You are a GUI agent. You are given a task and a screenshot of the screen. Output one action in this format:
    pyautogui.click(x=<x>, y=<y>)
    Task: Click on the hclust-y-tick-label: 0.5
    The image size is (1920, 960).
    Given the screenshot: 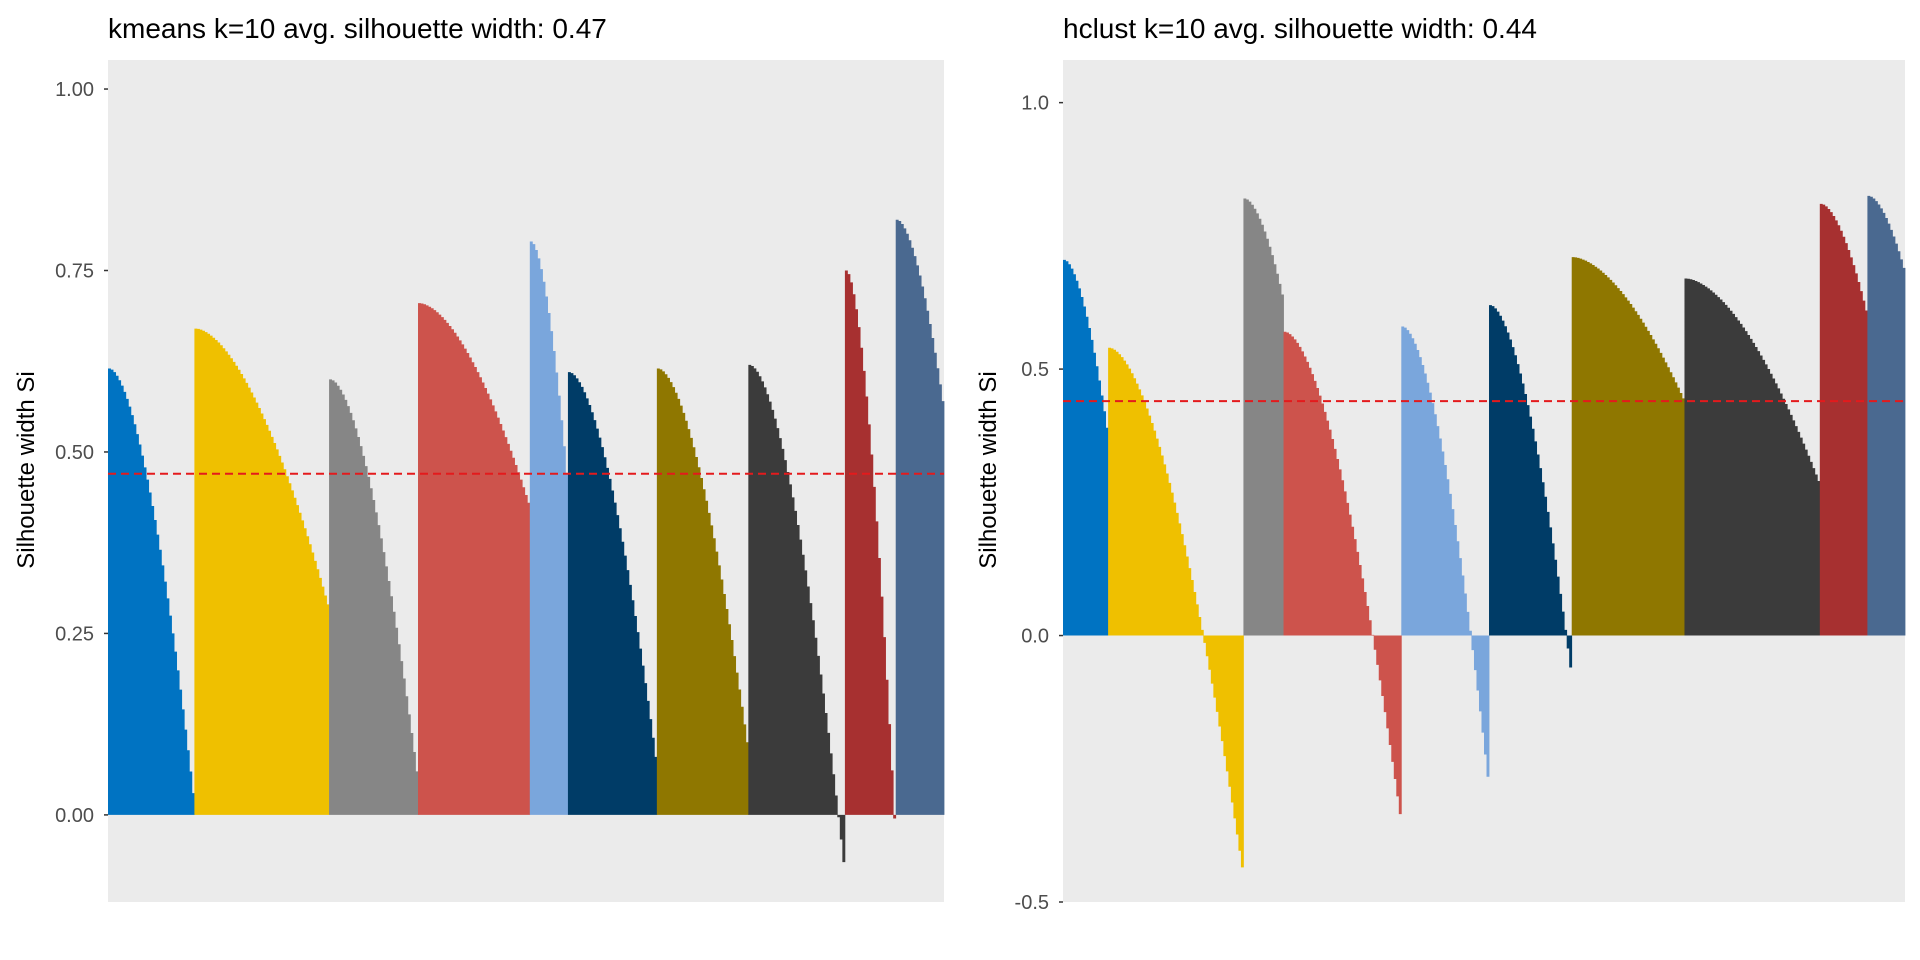 What is the action you would take?
    pyautogui.click(x=1035, y=370)
    